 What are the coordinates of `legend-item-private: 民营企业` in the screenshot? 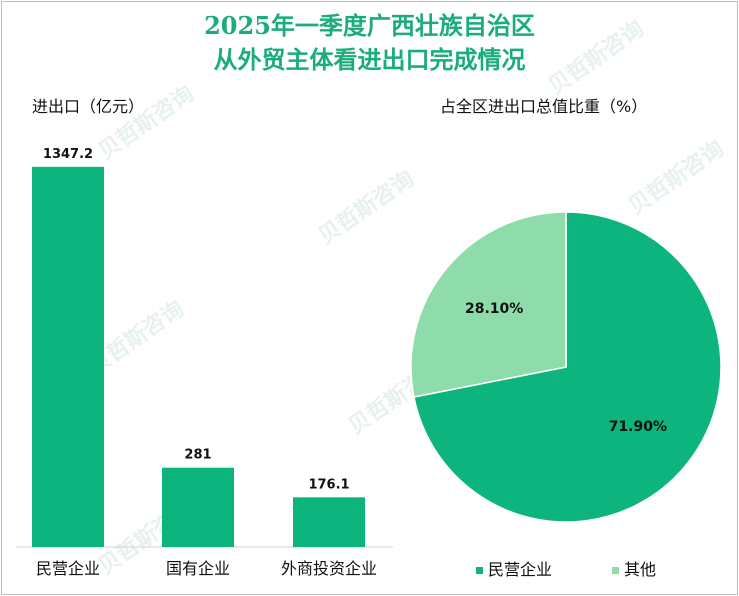 It's located at (514, 568).